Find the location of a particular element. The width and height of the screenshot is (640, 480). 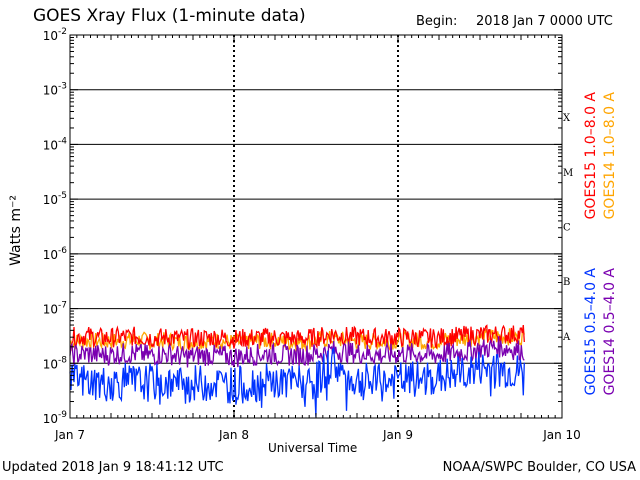

y-tick-label: 10⁻⁸ is located at coordinates (55, 363).